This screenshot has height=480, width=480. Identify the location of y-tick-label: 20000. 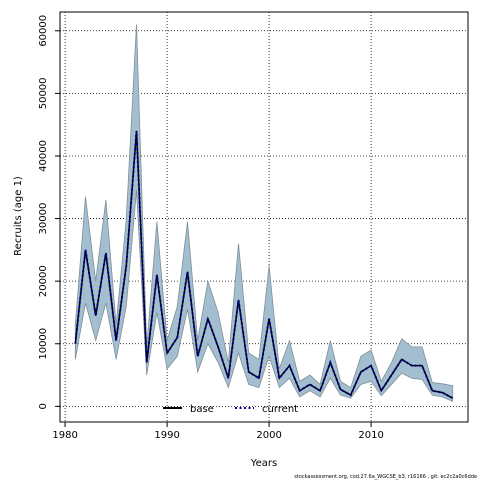
(43, 281).